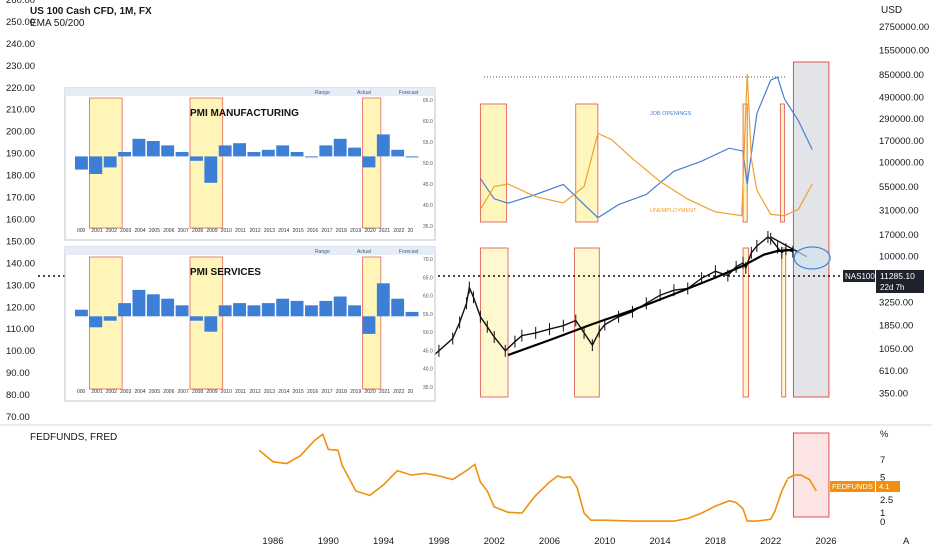 This screenshot has width=932, height=550. I want to click on unemployment-label: UNEMPLOYMENT, so click(673, 211).